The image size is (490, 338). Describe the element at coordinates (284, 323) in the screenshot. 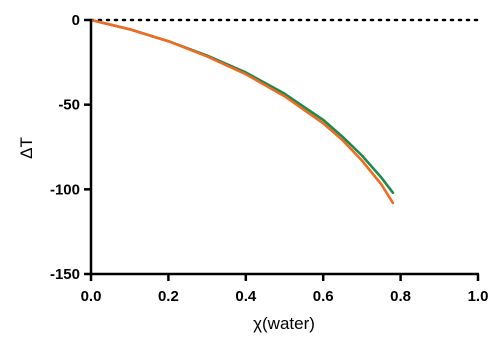

I see `x-axis-title: χ(water)` at that location.